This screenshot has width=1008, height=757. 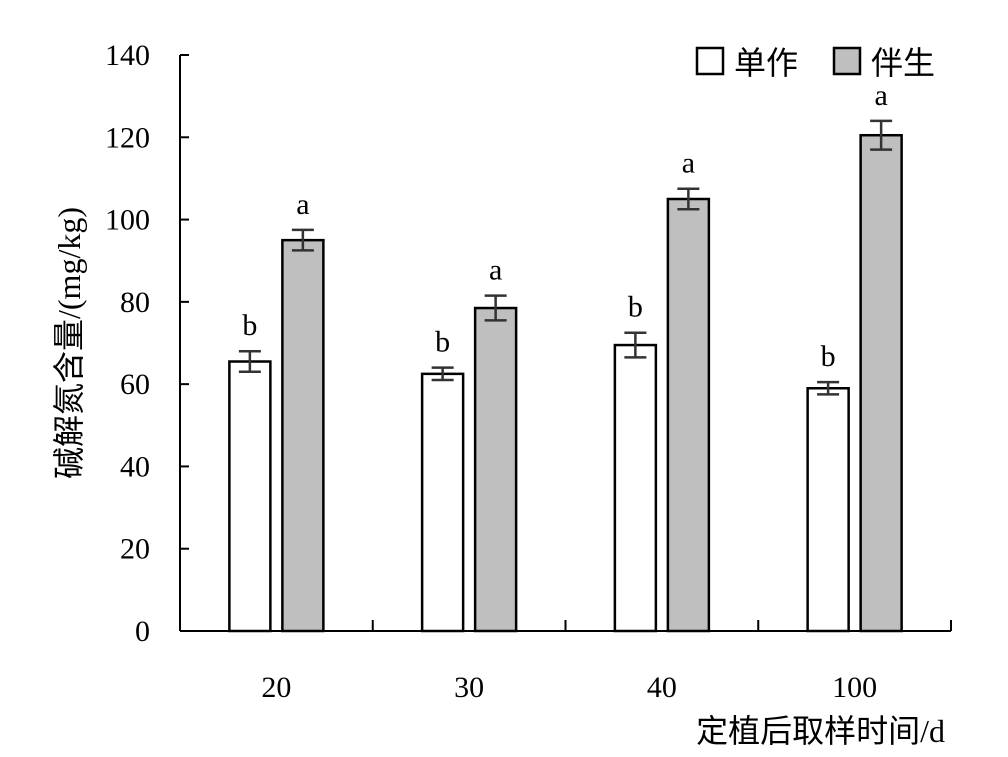 What do you see at coordinates (147, 343) in the screenshot?
I see `y-axis: 0 20 40 60 80 100 120 140` at bounding box center [147, 343].